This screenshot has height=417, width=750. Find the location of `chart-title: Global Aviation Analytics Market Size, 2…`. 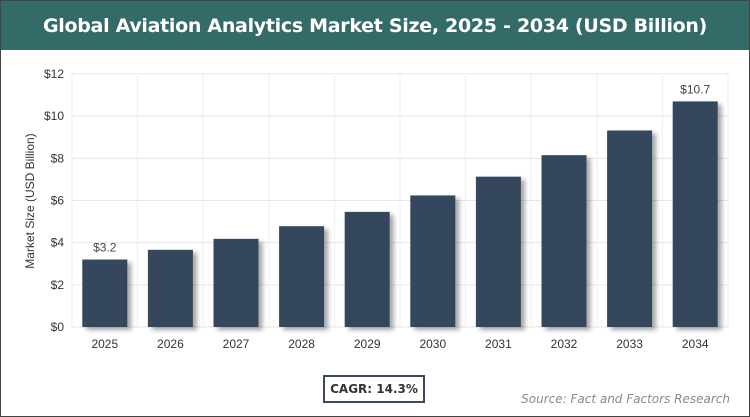

chart-title: Global Aviation Analytics Market Size, 2… is located at coordinates (375, 25).